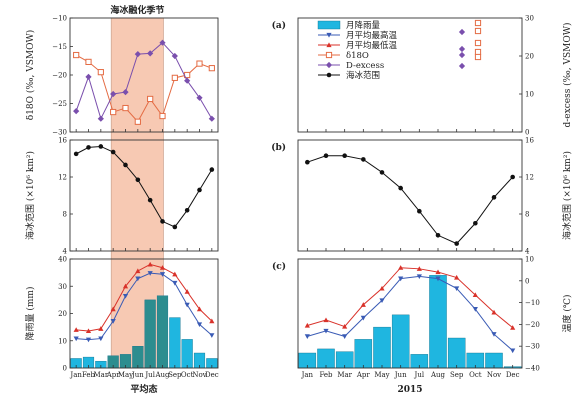 Image resolution: width=587 pixels, height=400 pixels. I want to click on a-left-axis-tick-label: −10, so click(59, 19).